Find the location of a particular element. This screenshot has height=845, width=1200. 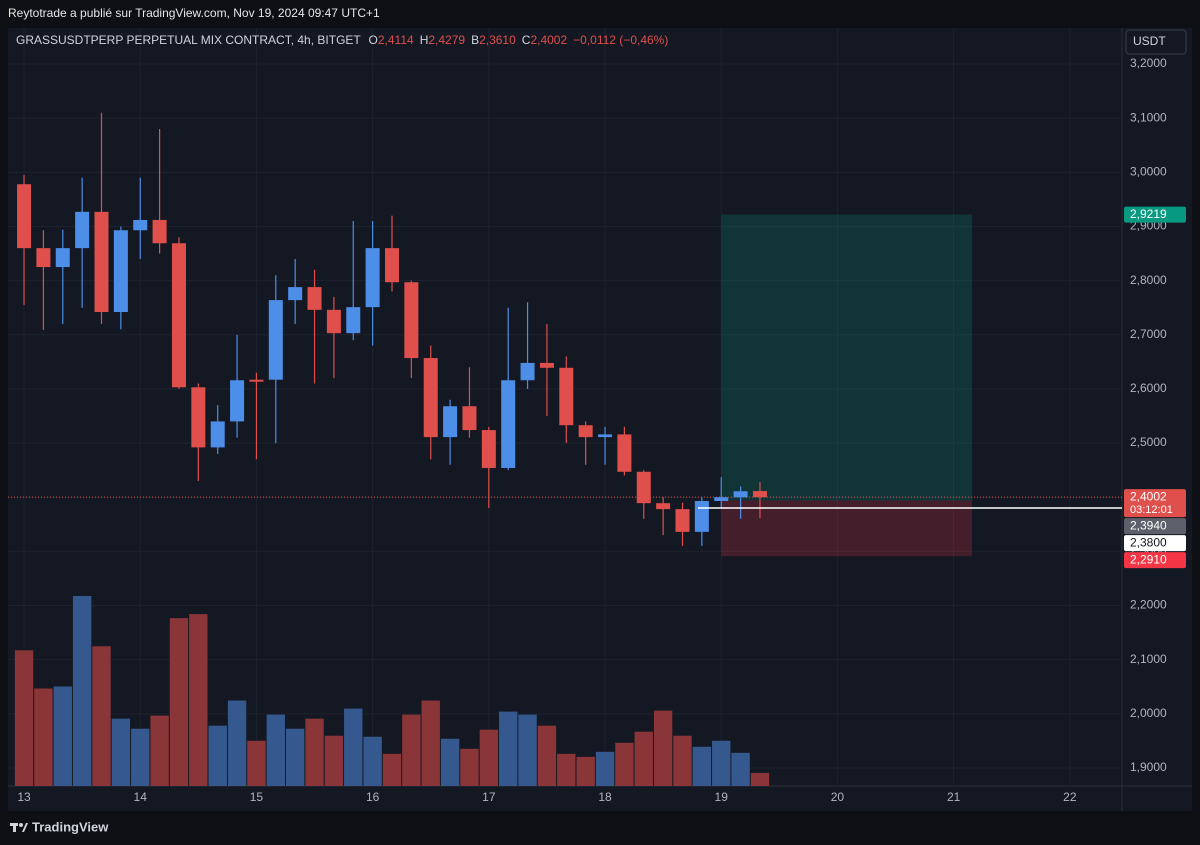

y-tick-label: 2,1000 is located at coordinates (1148, 659).